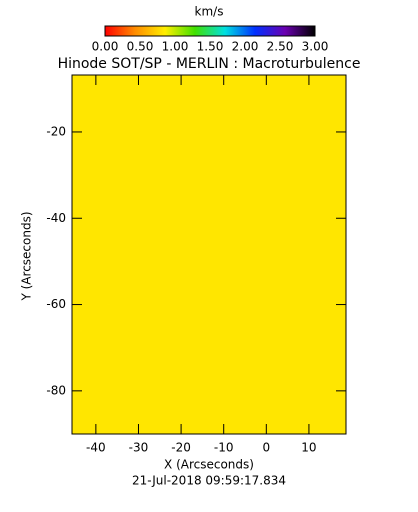 The height and width of the screenshot is (512, 418). I want to click on y-tick-label: -80, so click(56, 390).